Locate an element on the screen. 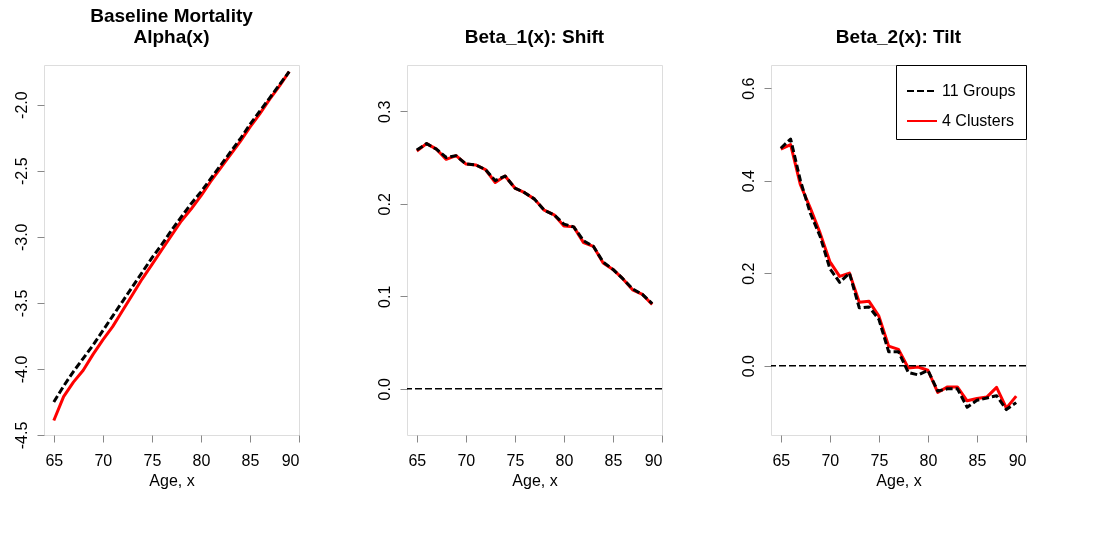  y-tick-label: 0.6 is located at coordinates (748, 88).